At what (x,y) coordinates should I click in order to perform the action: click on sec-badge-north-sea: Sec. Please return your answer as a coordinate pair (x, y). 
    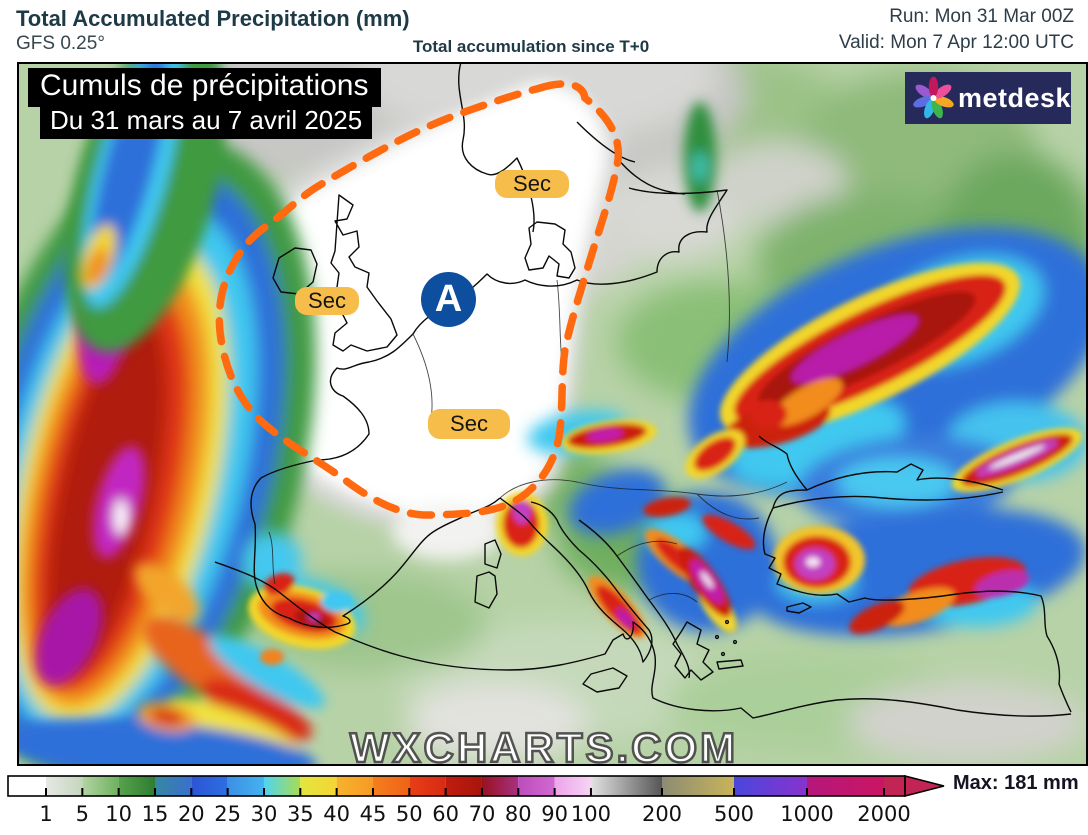
    Looking at the image, I should click on (532, 184).